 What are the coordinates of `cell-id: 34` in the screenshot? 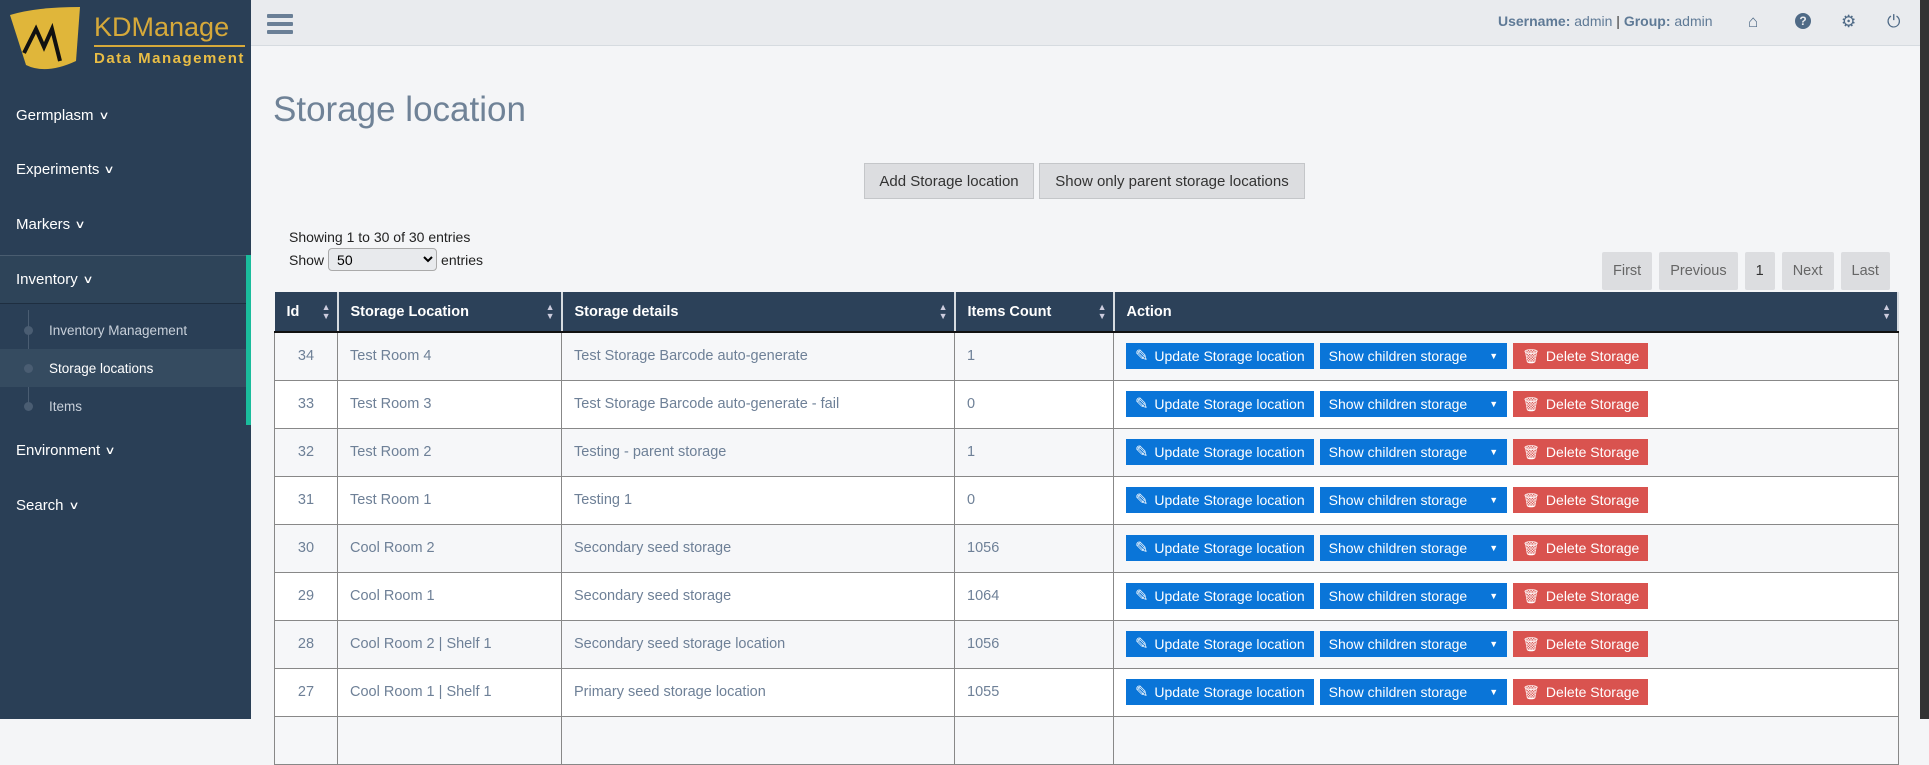 It's located at (306, 356).